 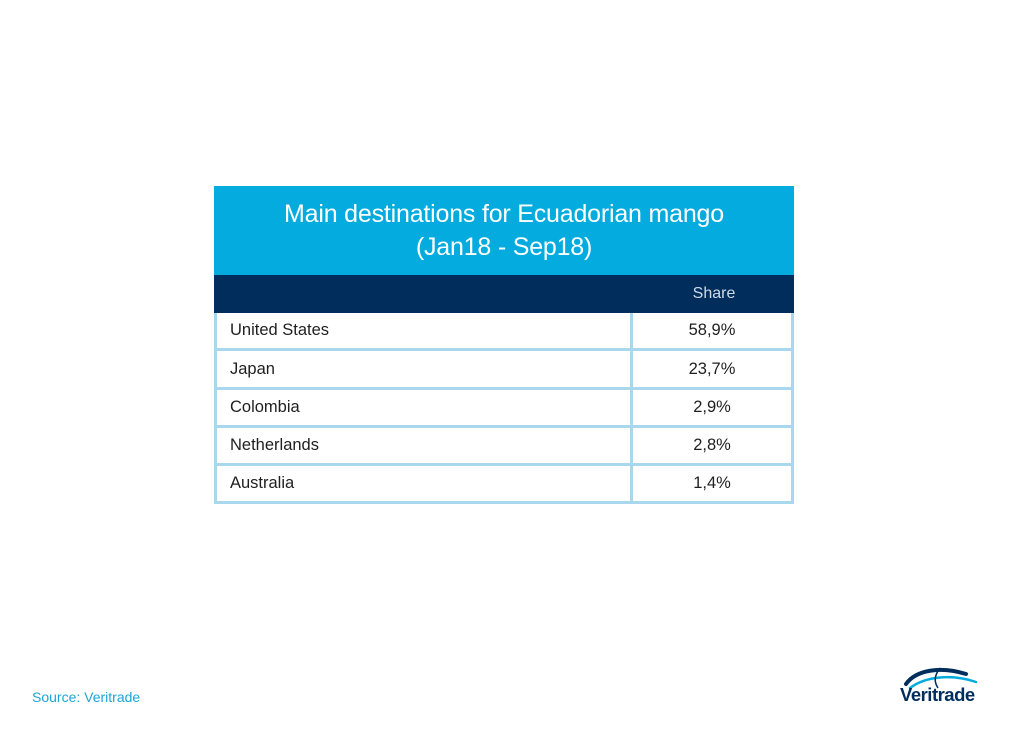 I want to click on share-cell: 1,4%, so click(x=712, y=483).